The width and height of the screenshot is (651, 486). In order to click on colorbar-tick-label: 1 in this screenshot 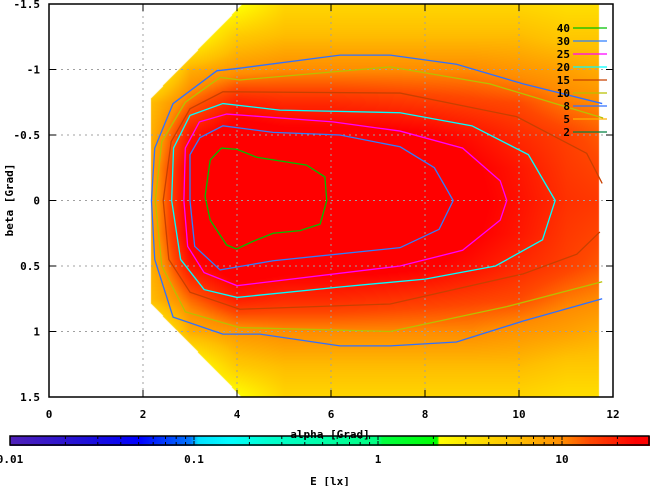, I will do `click(378, 459)`.